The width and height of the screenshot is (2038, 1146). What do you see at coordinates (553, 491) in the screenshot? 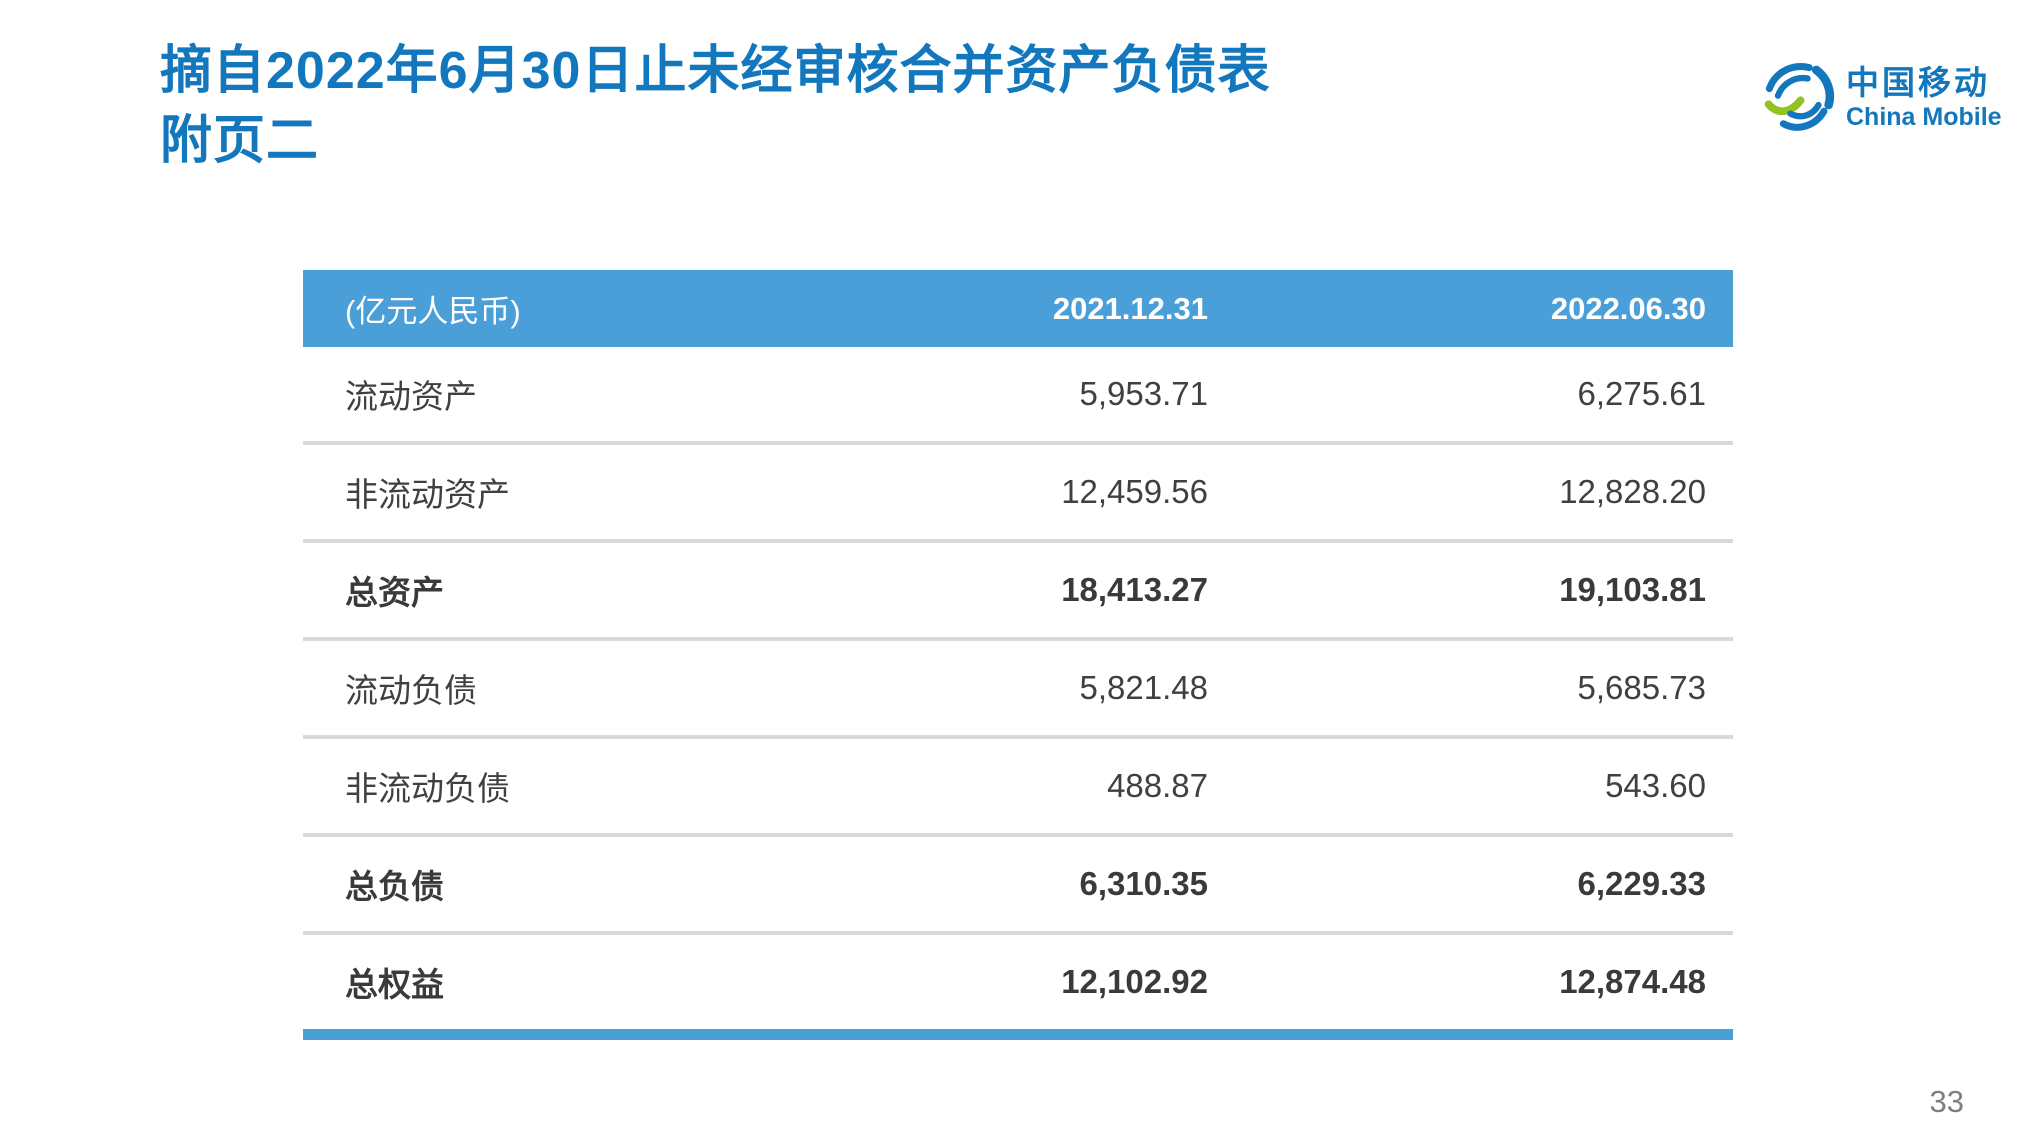
I see `row-label: 非流动资产` at bounding box center [553, 491].